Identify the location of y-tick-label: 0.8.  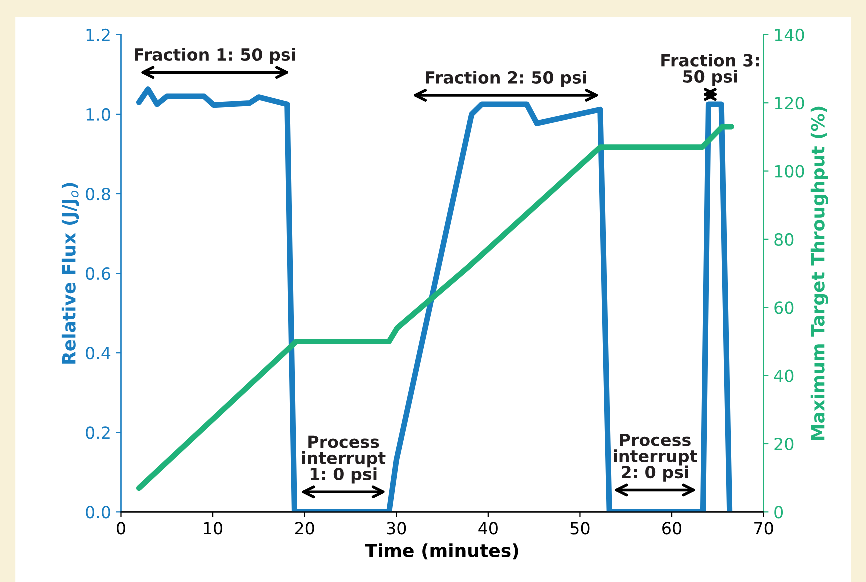
(98, 194).